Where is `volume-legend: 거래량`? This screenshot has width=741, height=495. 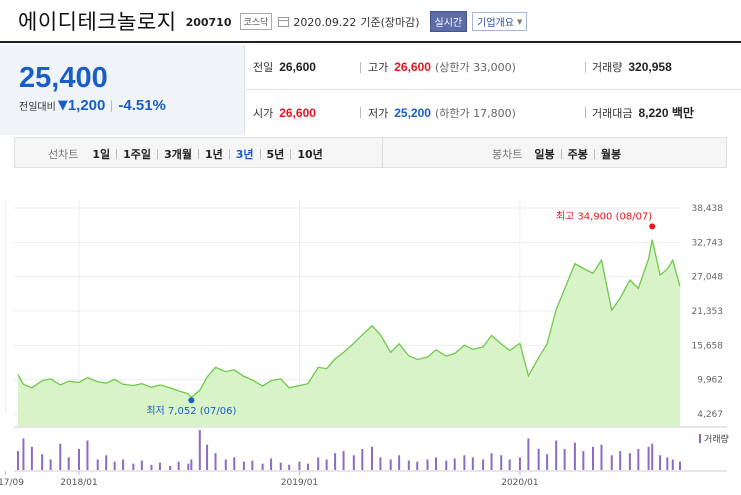
volume-legend: 거래량 is located at coordinates (714, 439).